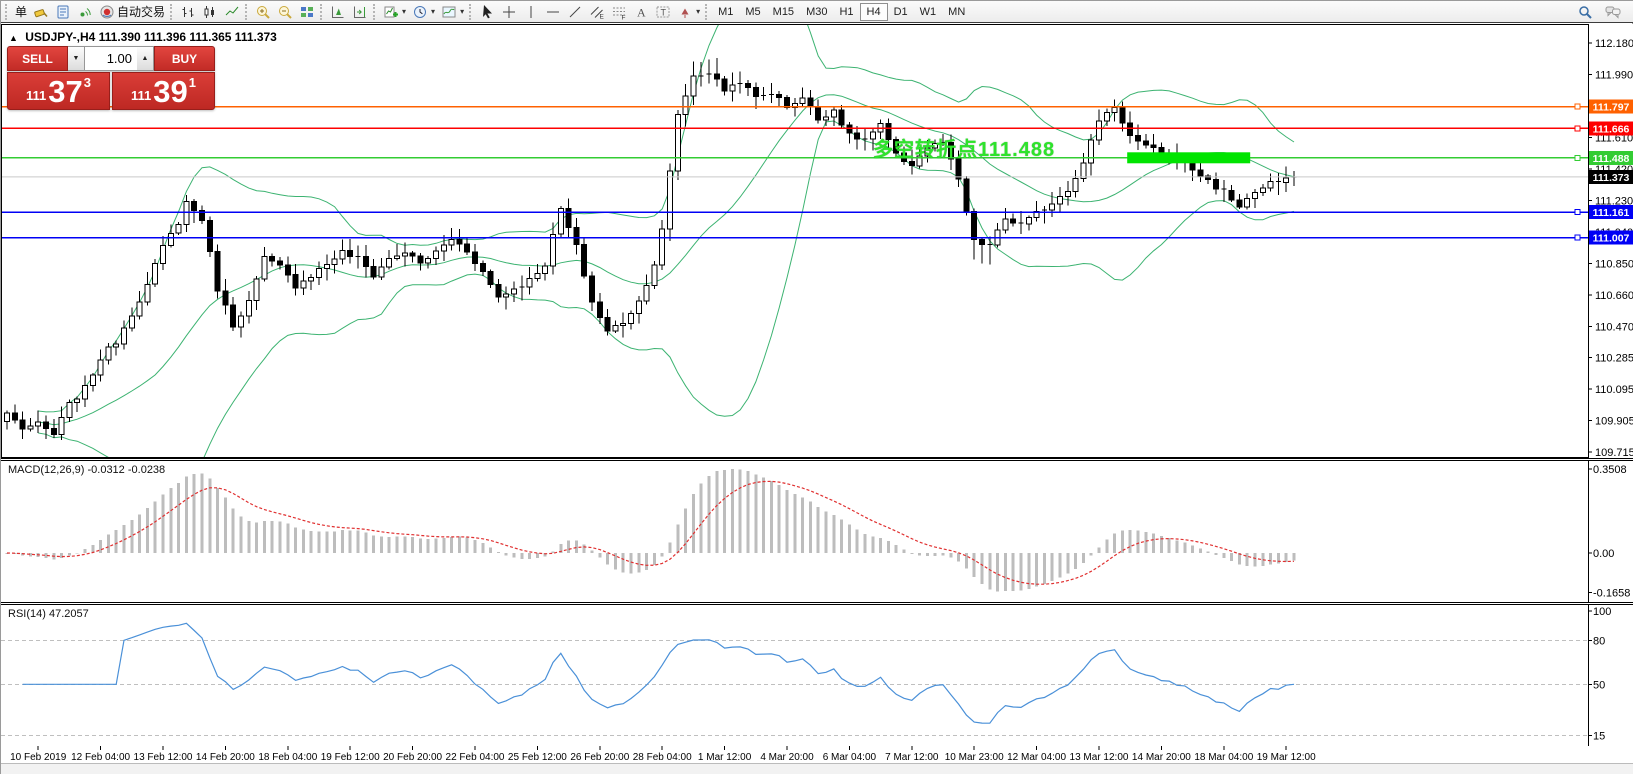 The width and height of the screenshot is (1633, 774). What do you see at coordinates (187, 37) in the screenshot?
I see `ohlc-values: 111.390 111.396 111.365 111.373` at bounding box center [187, 37].